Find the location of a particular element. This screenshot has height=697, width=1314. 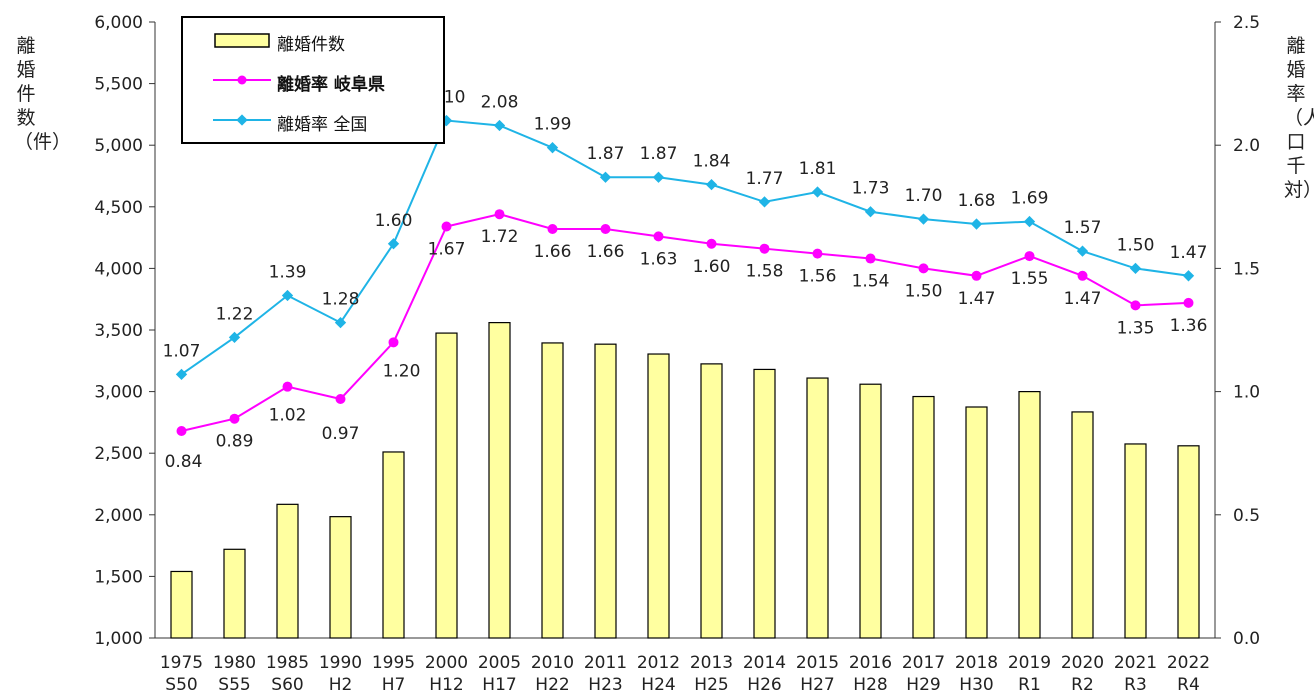

right-tick-label: 1.0 is located at coordinates (1246, 393).